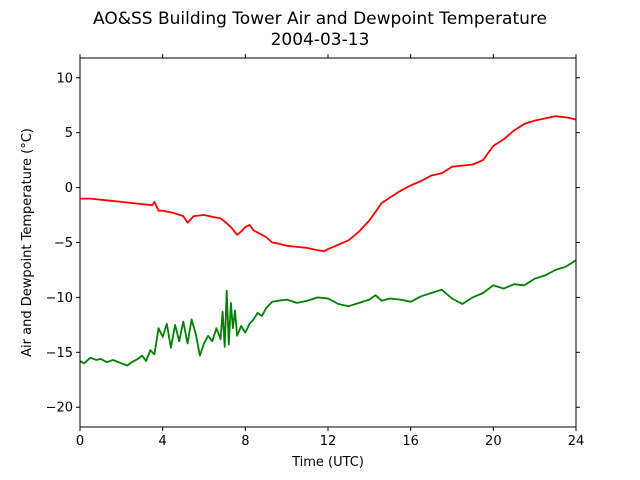 Image resolution: width=640 pixels, height=480 pixels. I want to click on x-tick-label: 16, so click(410, 441).